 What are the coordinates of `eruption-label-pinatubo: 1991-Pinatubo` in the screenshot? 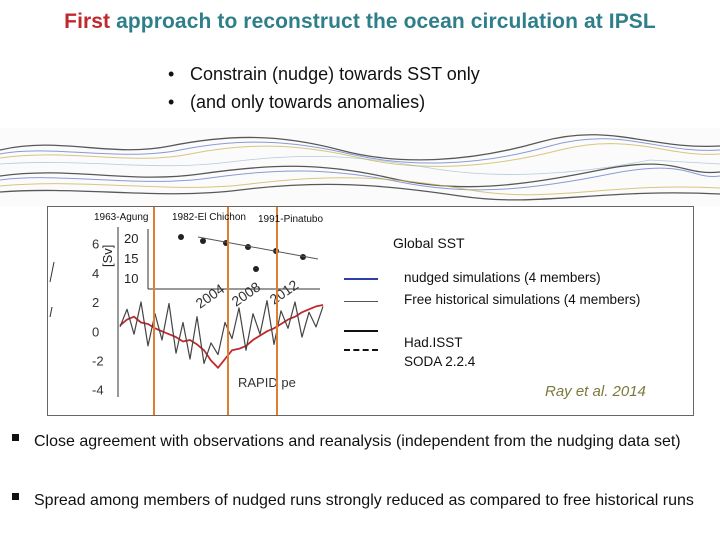 It's located at (290, 219).